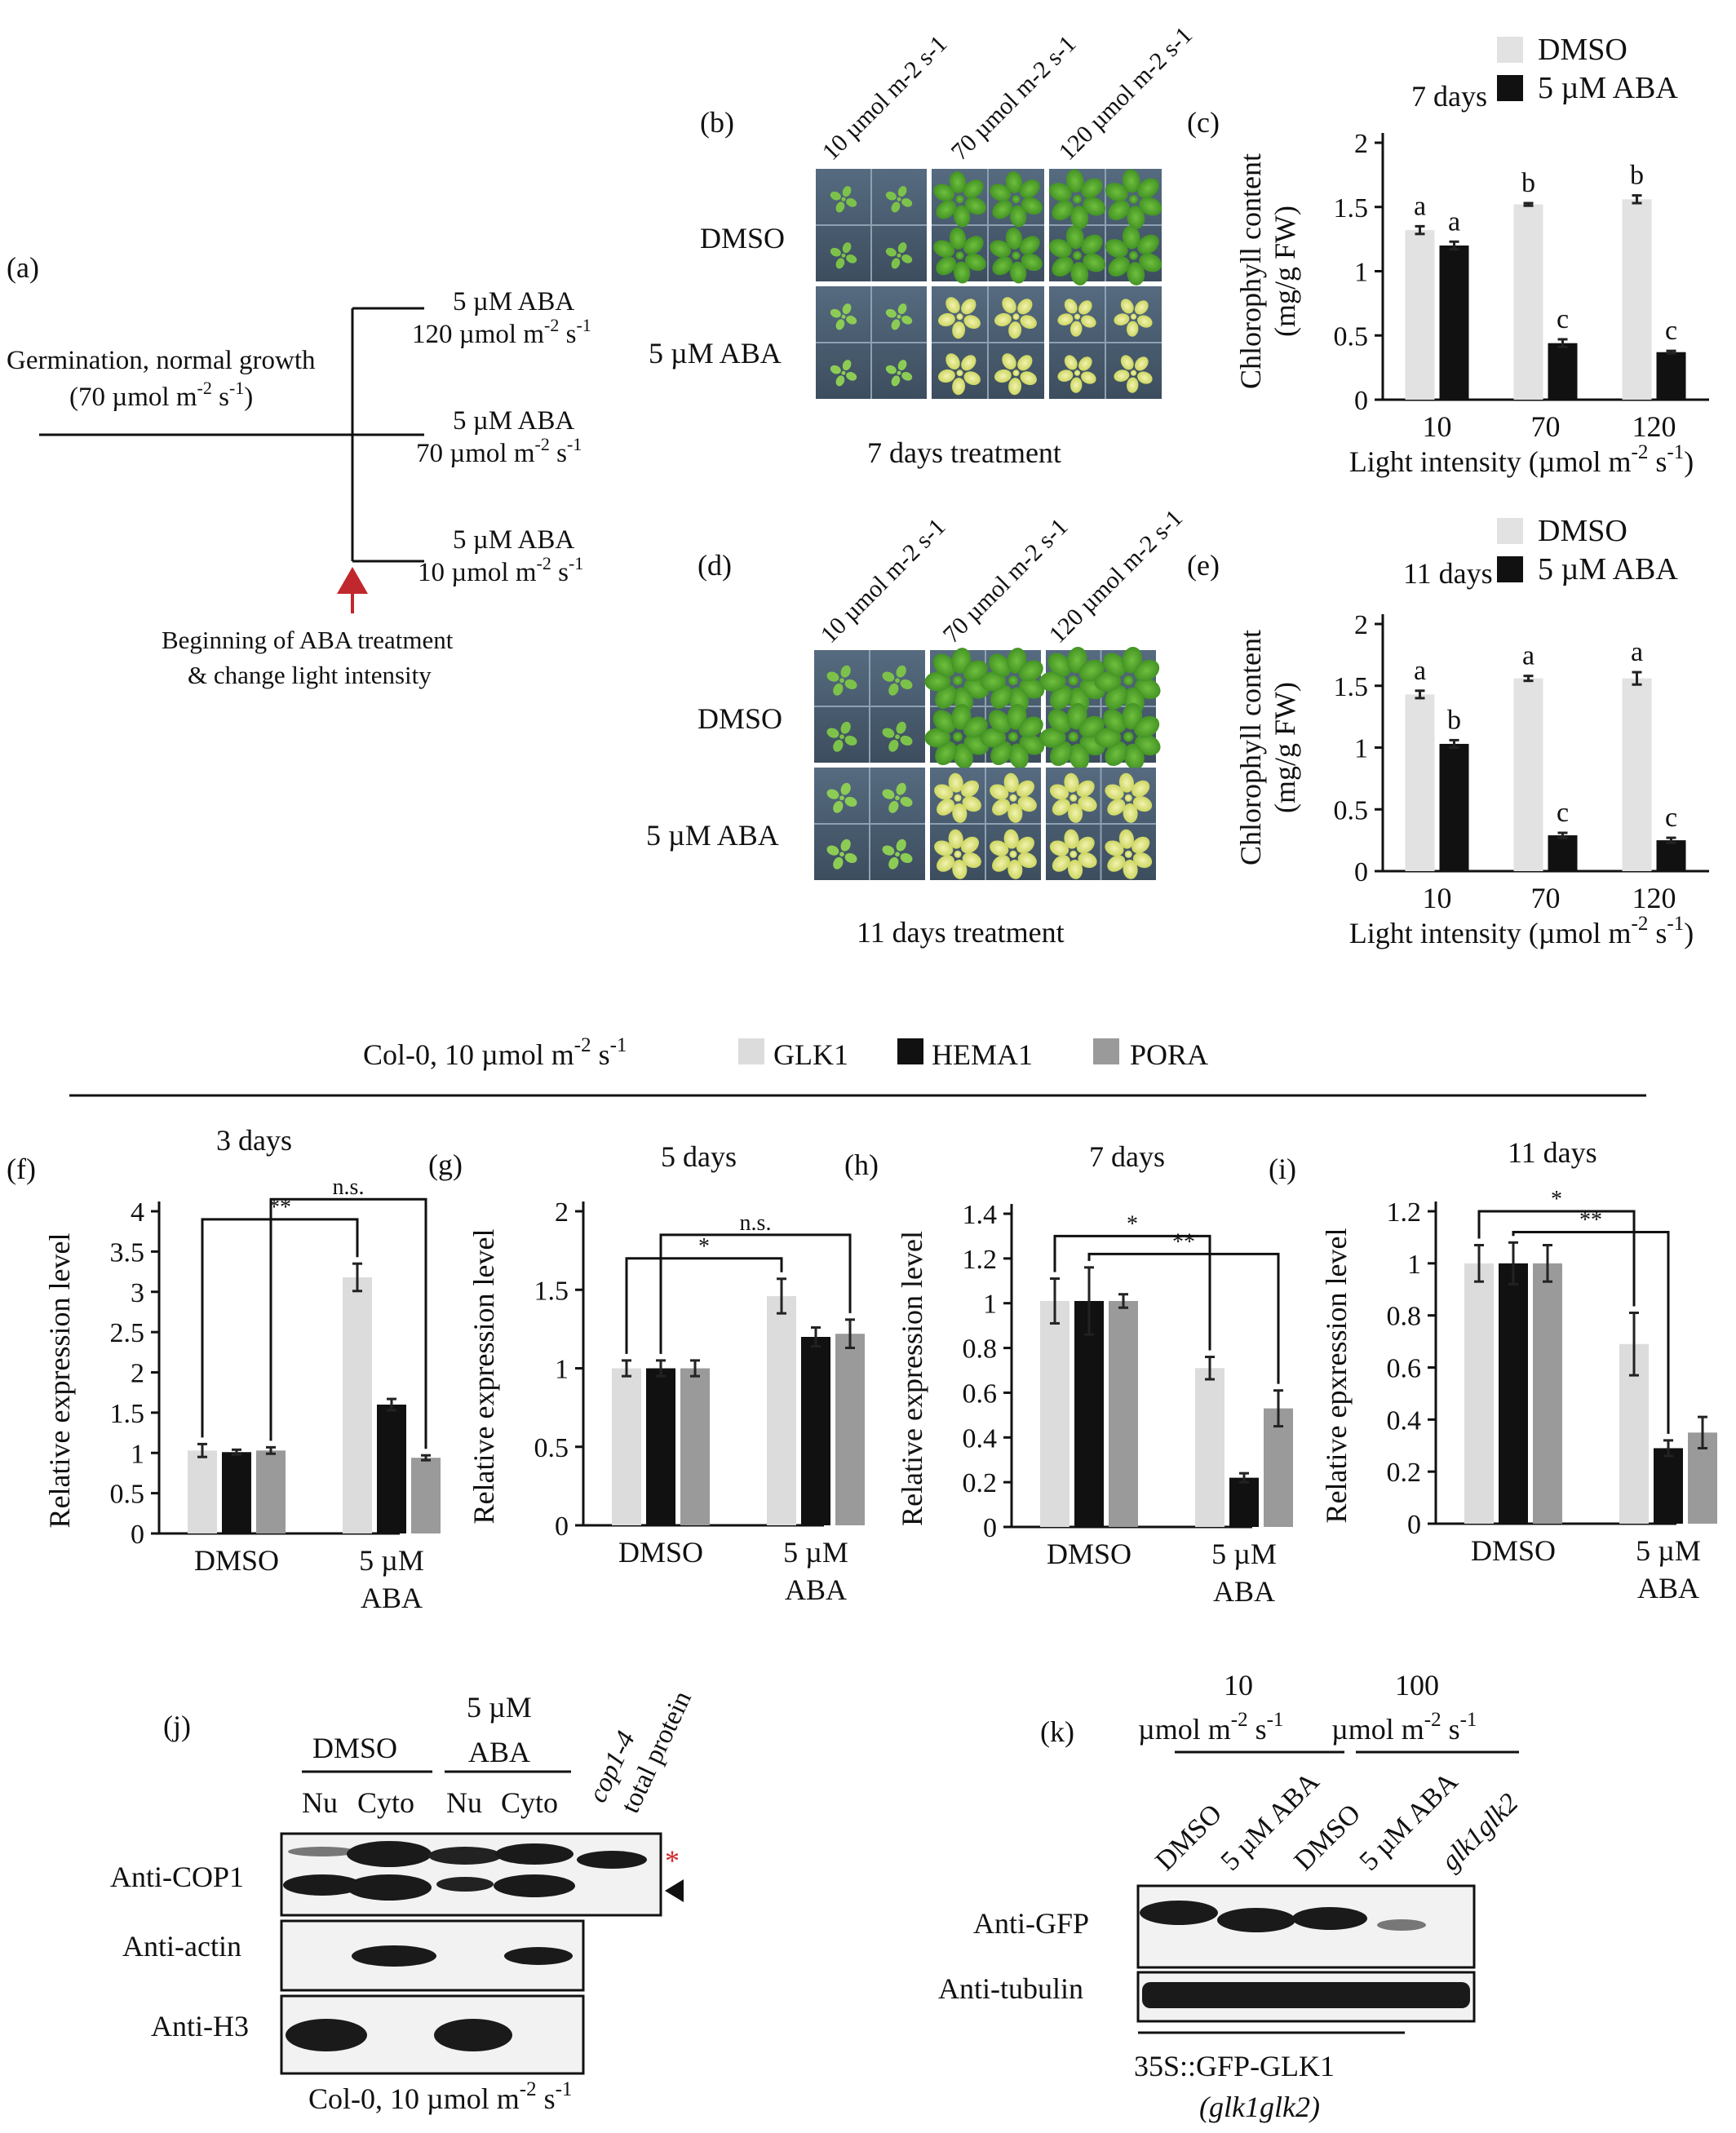 Image resolution: width=1736 pixels, height=2133 pixels. I want to click on y-tick-label: 1.2, so click(1404, 1213).